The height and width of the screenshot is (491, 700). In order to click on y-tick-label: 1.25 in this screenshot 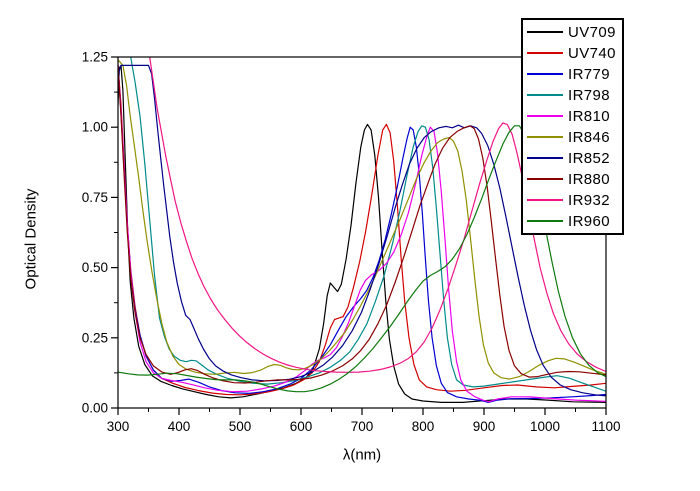, I will do `click(95, 57)`.